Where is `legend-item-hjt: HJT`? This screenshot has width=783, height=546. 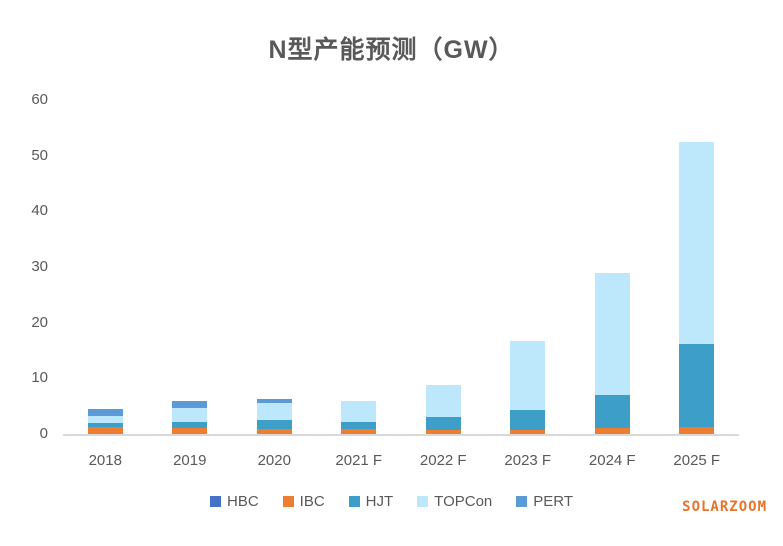 legend-item-hjt: HJT is located at coordinates (371, 501).